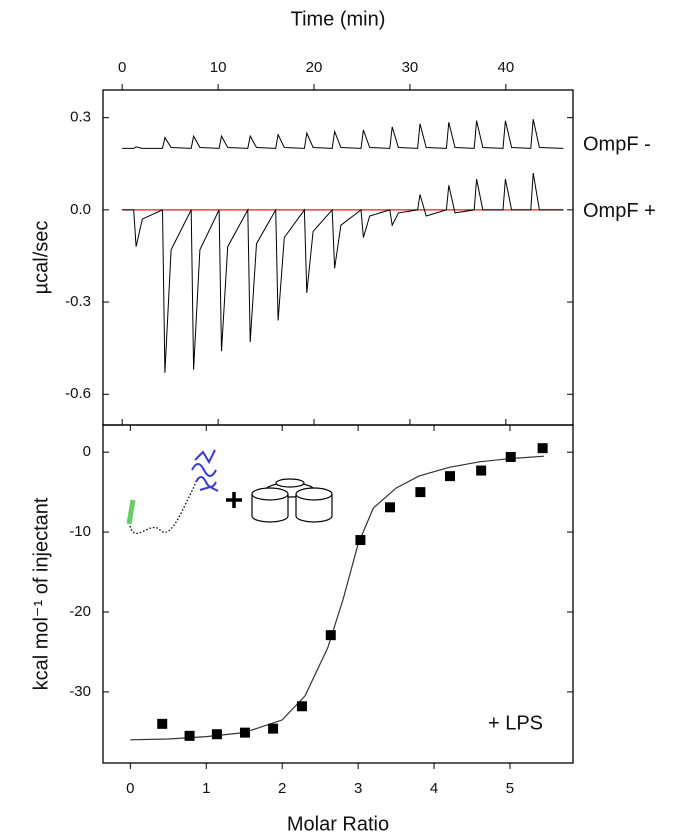 This screenshot has height=839, width=695. Describe the element at coordinates (80, 691) in the screenshot. I see `y-tick-label: -30` at that location.